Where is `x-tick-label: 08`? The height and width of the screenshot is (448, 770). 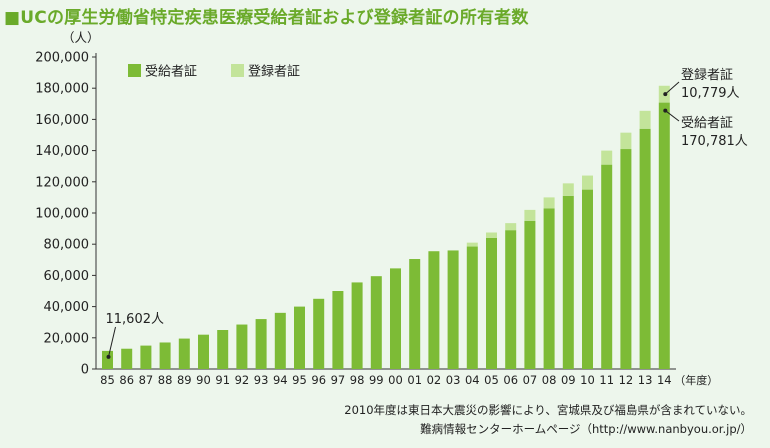
x-tick-label: 08 is located at coordinates (549, 380).